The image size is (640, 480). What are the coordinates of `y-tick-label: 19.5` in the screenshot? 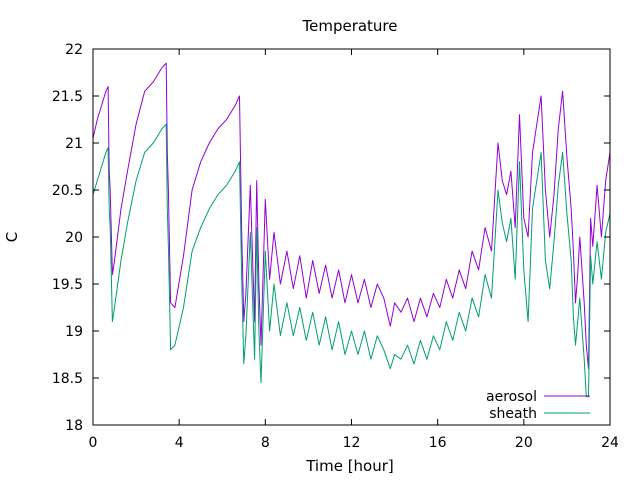 It's located at (67, 285).